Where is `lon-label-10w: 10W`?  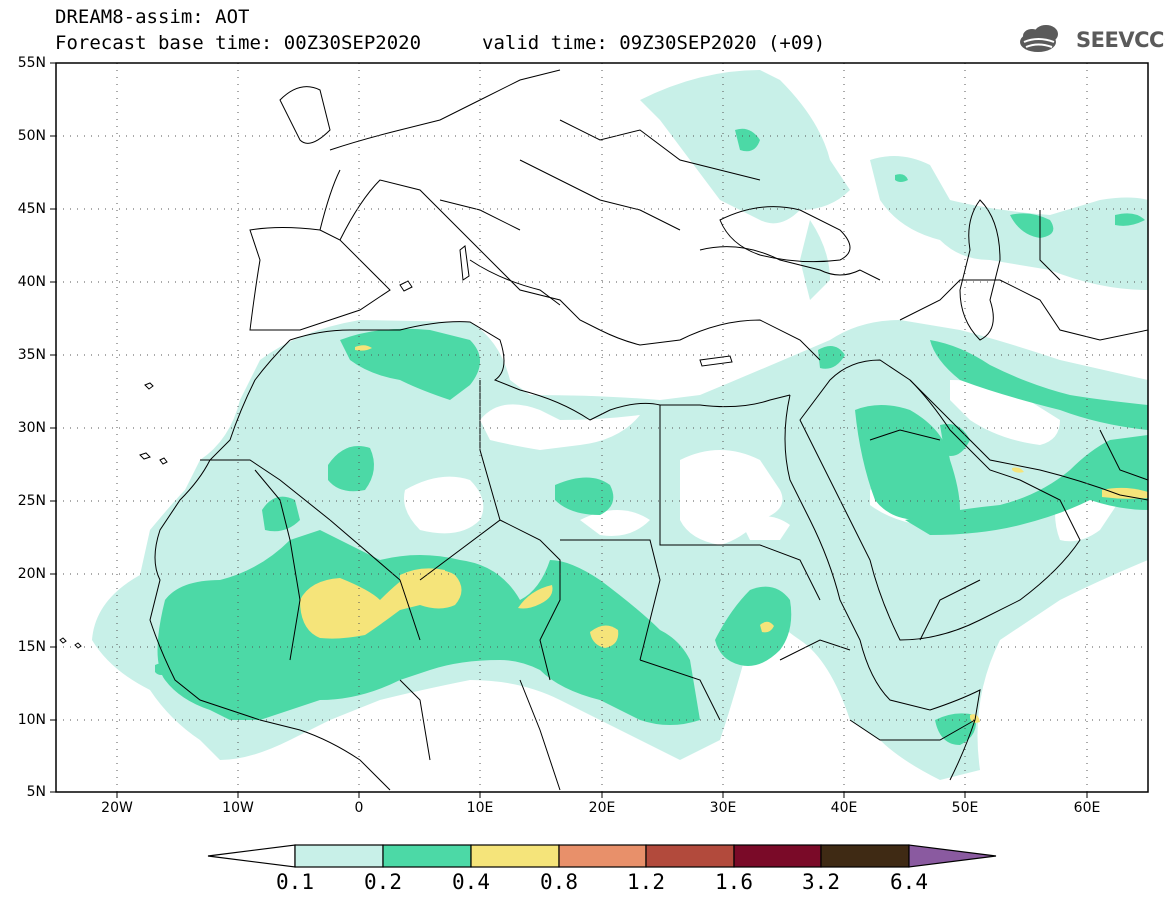 lon-label-10w: 10W is located at coordinates (238, 808).